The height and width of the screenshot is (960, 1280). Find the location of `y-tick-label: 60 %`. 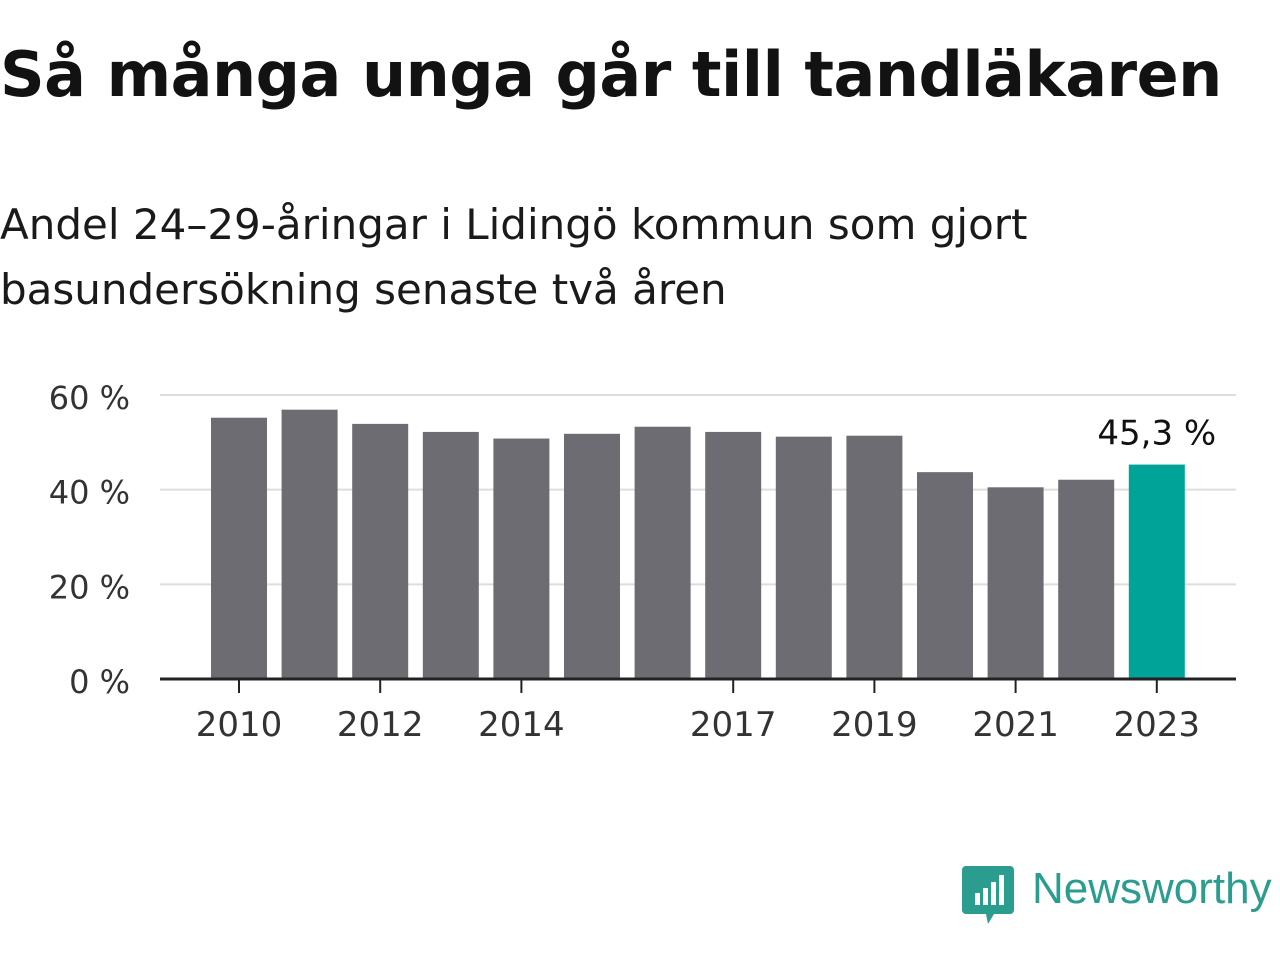

y-tick-label: 60 % is located at coordinates (89, 398).